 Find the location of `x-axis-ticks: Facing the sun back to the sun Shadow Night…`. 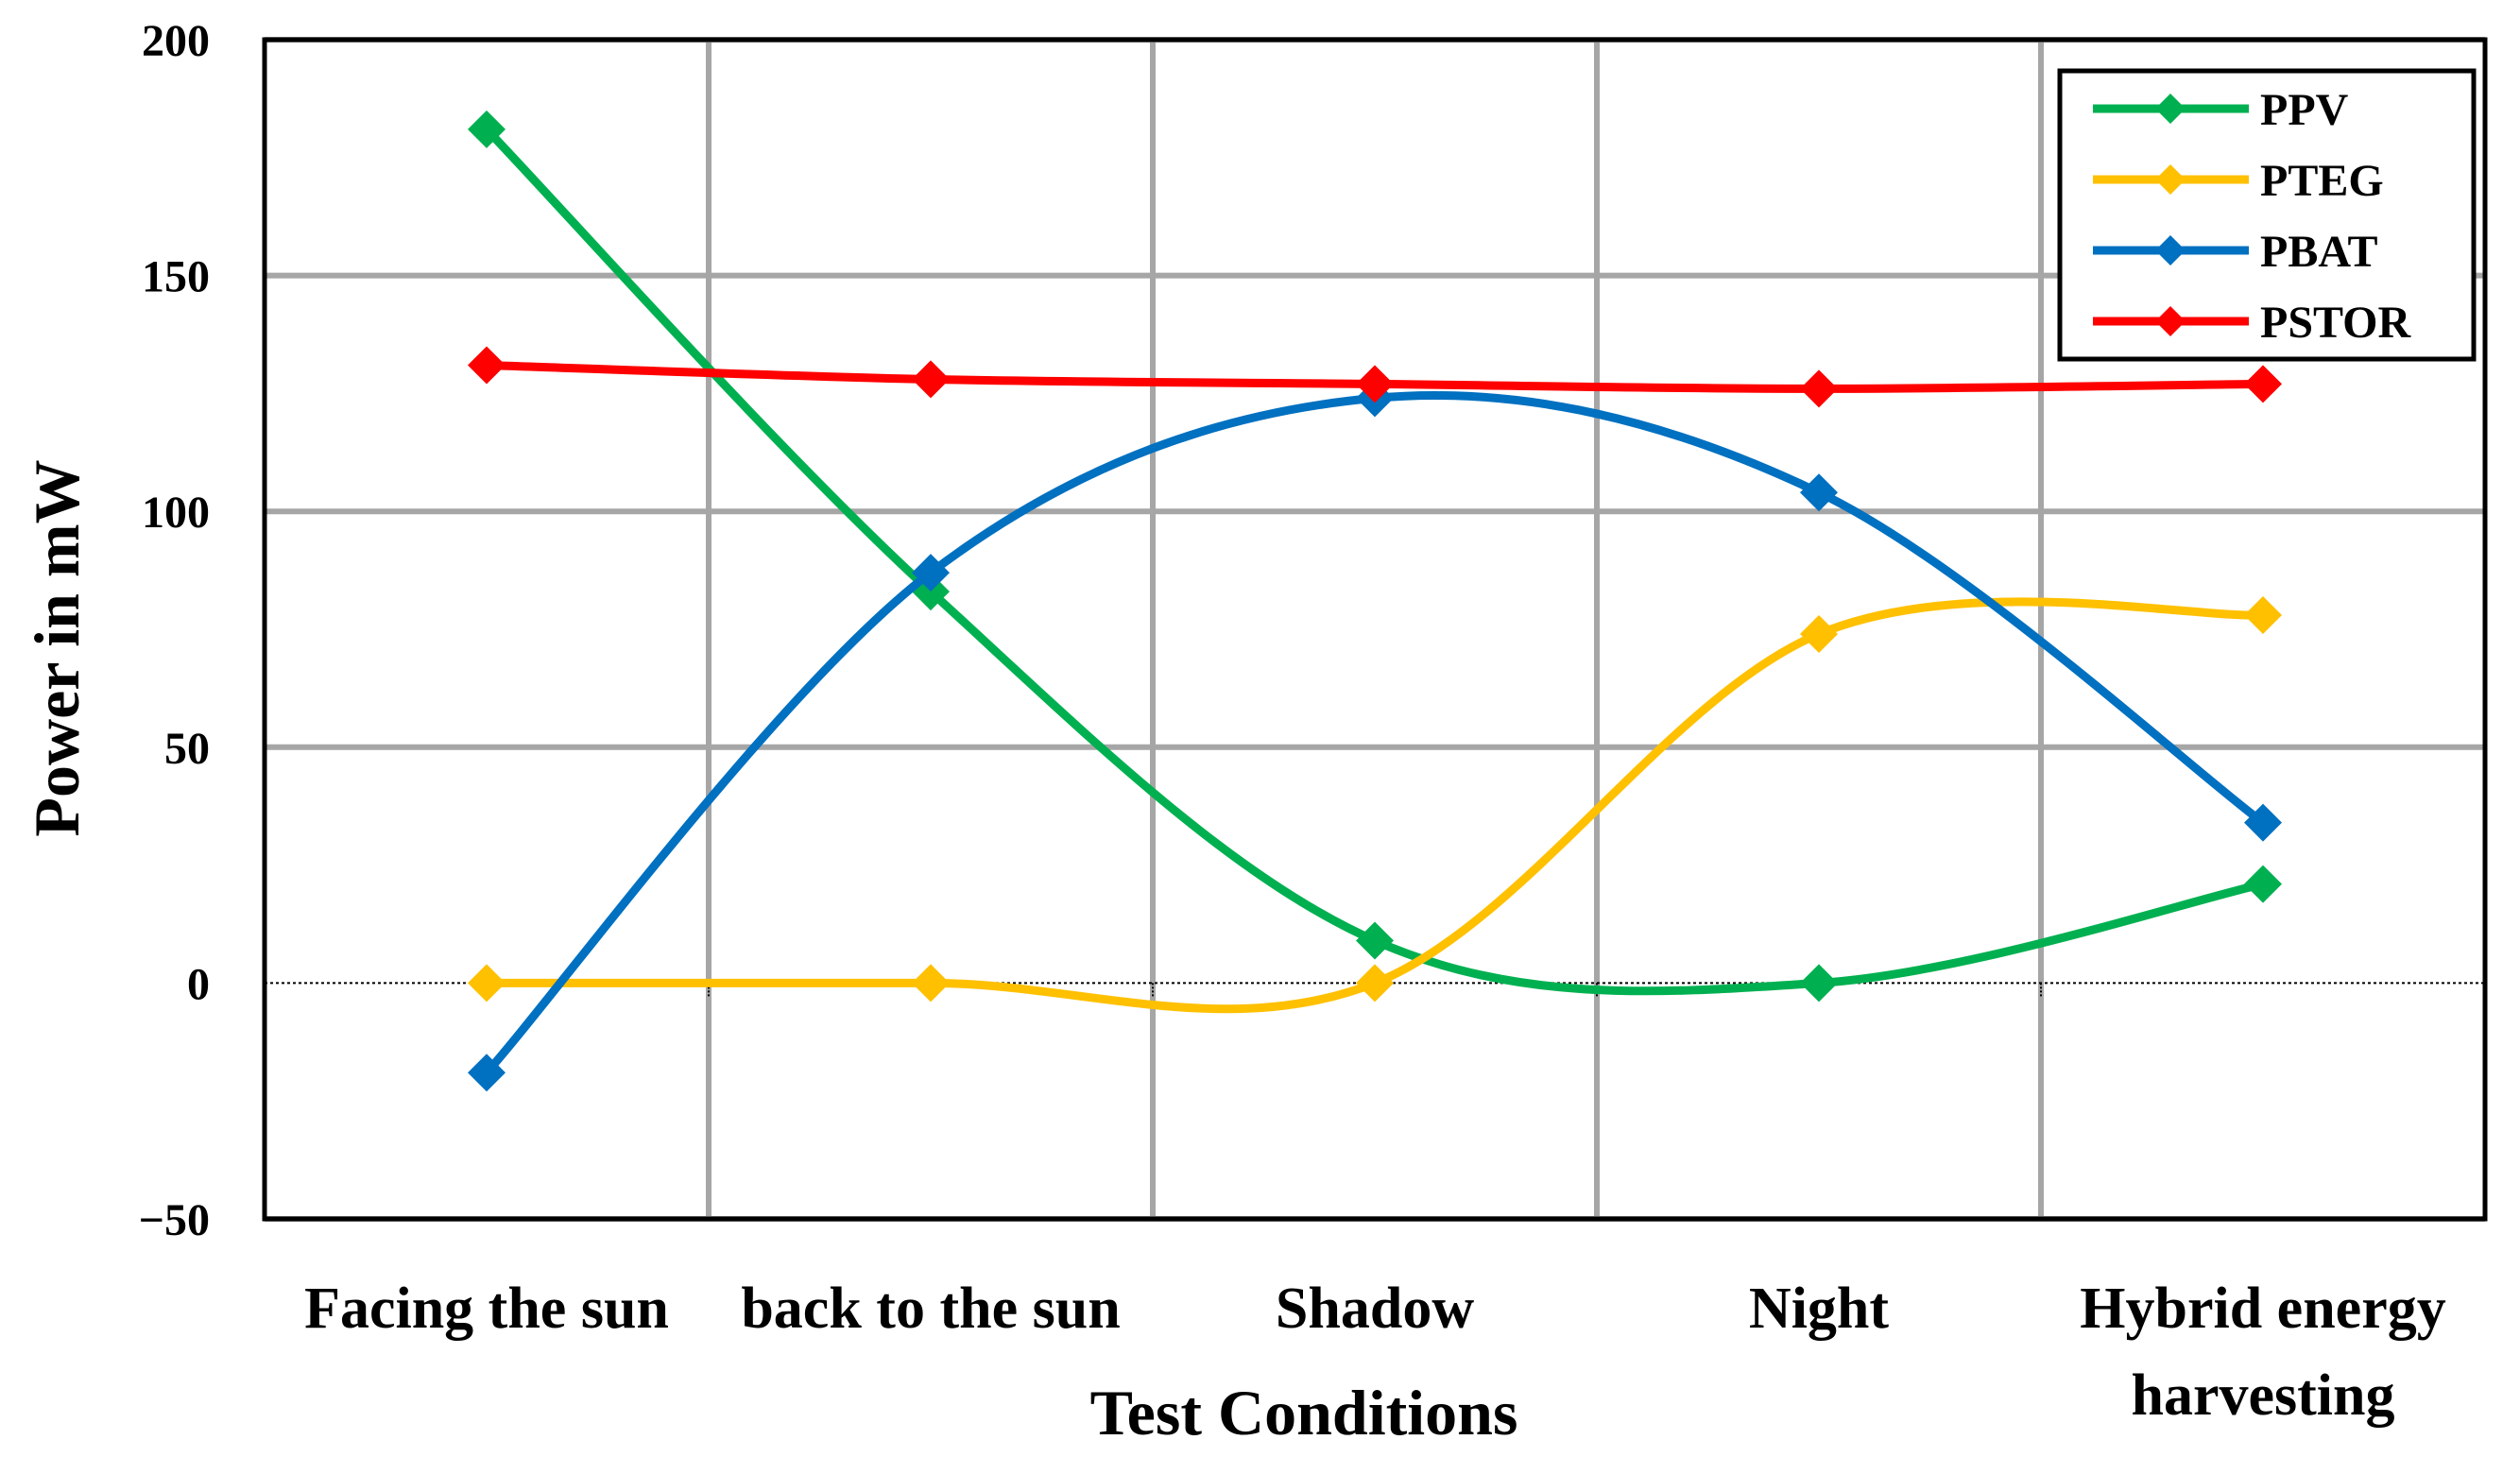

x-axis-ticks: Facing the sun back to the sun Shadow Night… is located at coordinates (1375, 1353).